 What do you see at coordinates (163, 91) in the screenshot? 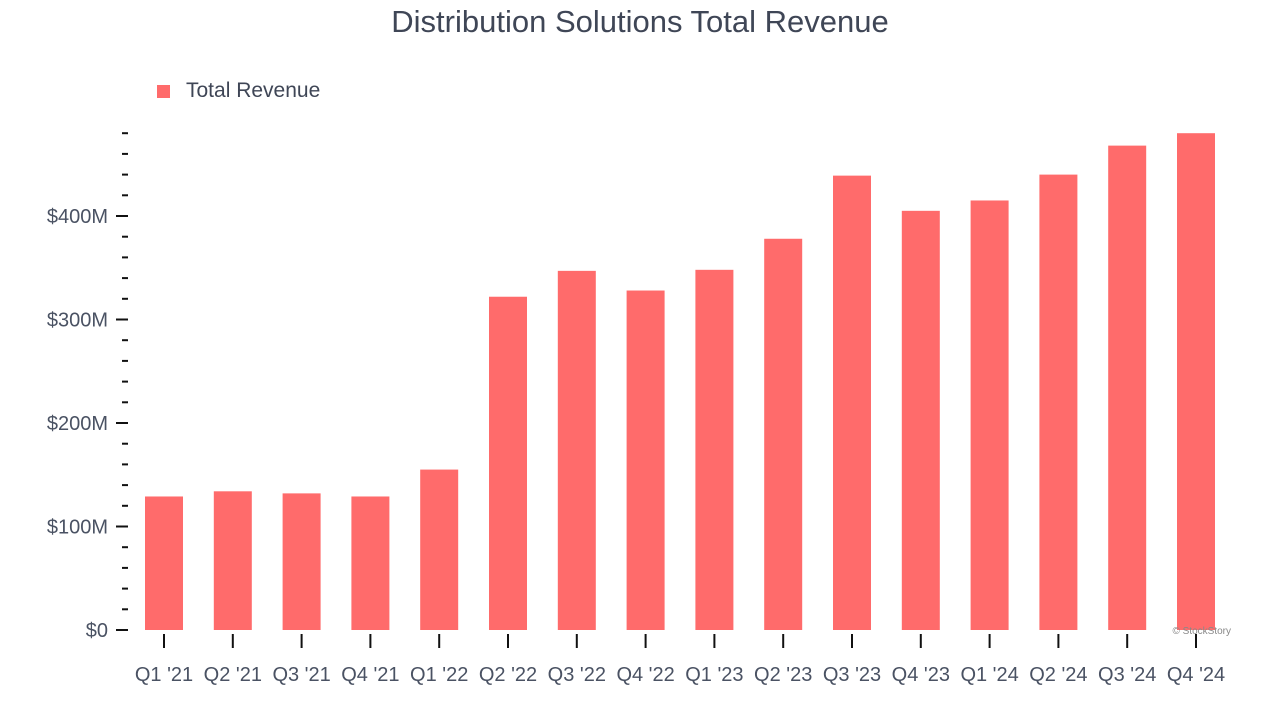
I see `legend-swatch` at bounding box center [163, 91].